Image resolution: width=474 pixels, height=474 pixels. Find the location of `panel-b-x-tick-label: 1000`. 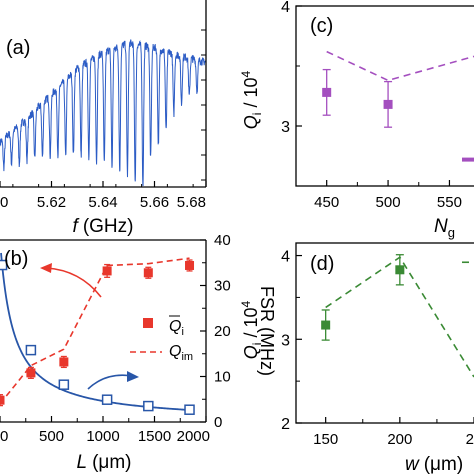

panel-b-x-tick-label: 1000 is located at coordinates (102, 436).